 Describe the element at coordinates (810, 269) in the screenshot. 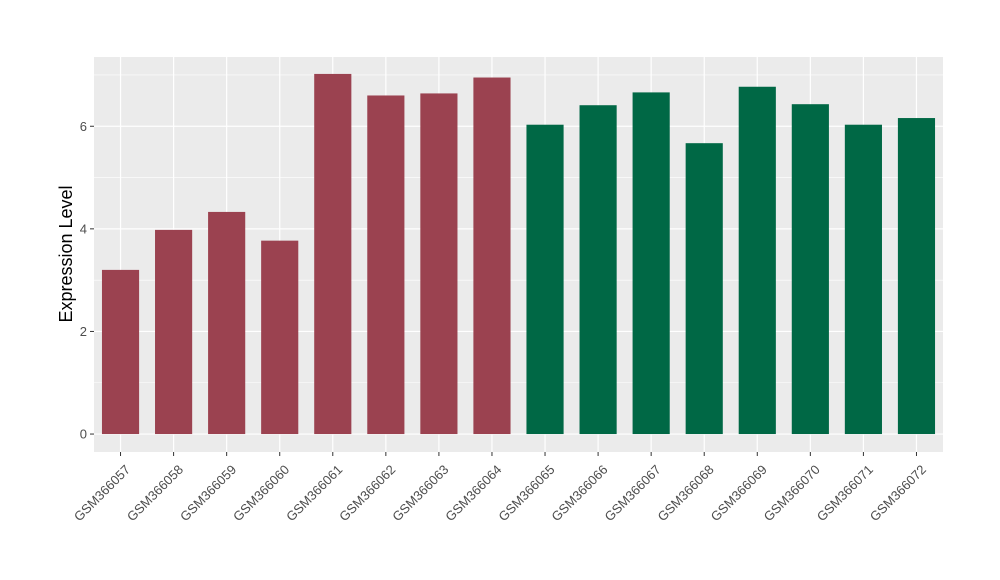

I see `bar-GSM366070` at that location.